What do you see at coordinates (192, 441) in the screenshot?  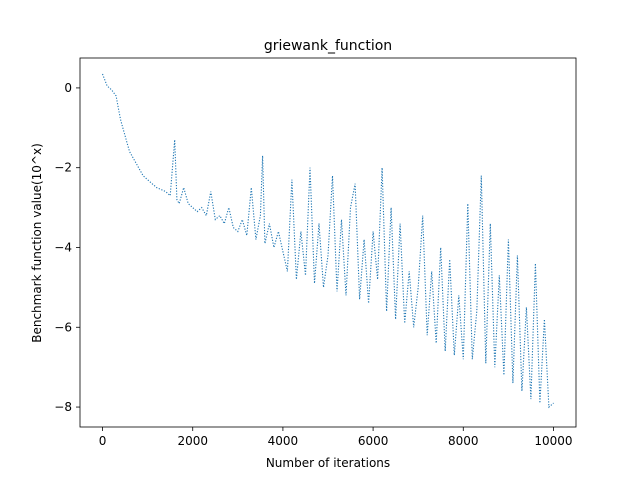 I see `x-tick-label: 2000` at bounding box center [192, 441].